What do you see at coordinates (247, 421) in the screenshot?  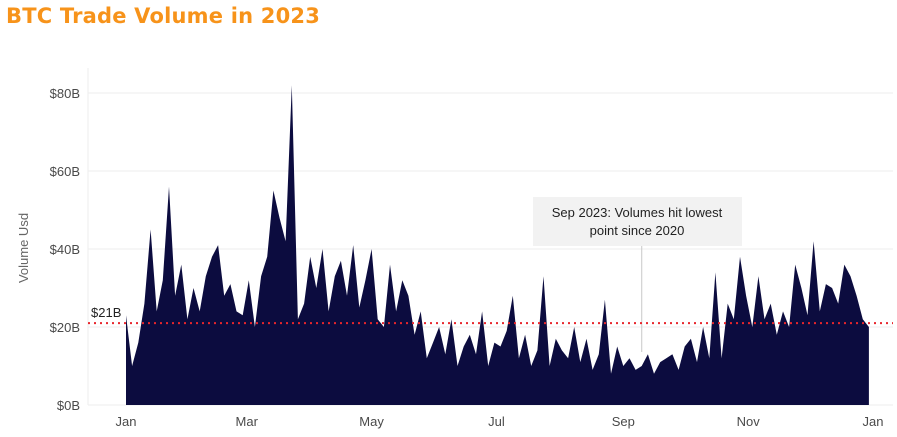 I see `x-tick-label: Mar` at bounding box center [247, 421].